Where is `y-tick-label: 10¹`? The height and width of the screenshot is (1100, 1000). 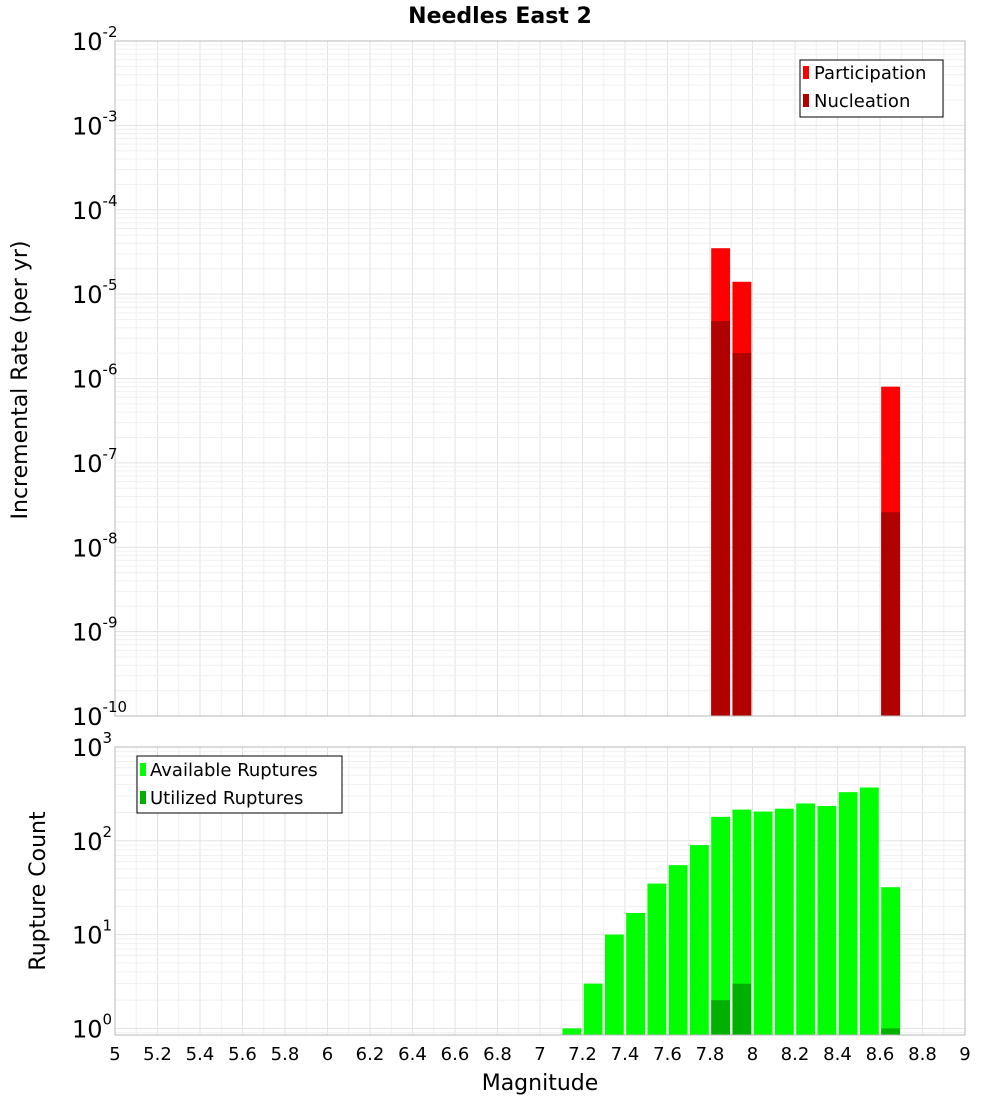 y-tick-label: 10¹ is located at coordinates (92, 933).